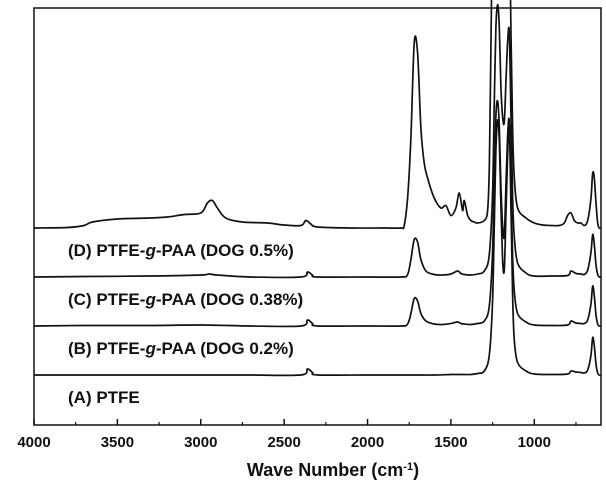 This screenshot has height=485, width=606. I want to click on series-label-D: (D) PTFE-g-PAA (DOG 0.5%), so click(181, 250).